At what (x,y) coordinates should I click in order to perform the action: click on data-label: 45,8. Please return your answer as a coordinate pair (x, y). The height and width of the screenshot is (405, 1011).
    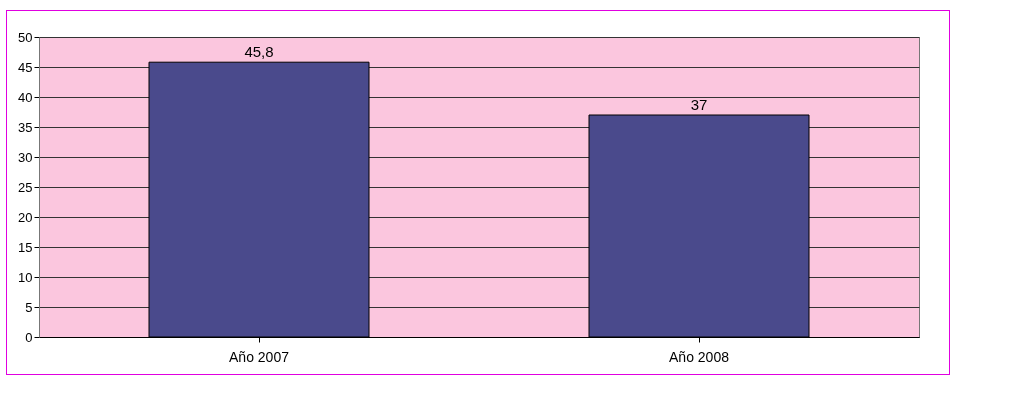
    Looking at the image, I should click on (259, 52).